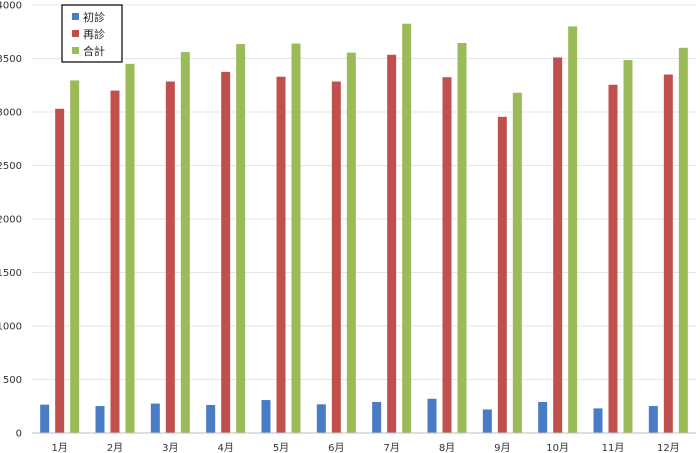 This screenshot has width=700, height=453. I want to click on x-tick-label: 3月, so click(170, 447).